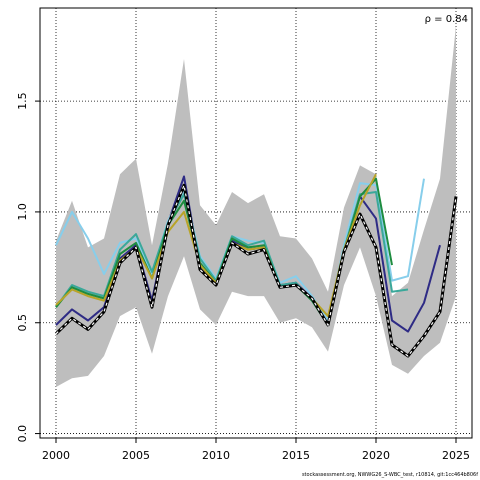 Image resolution: width=480 pixels, height=480 pixels. Describe the element at coordinates (22, 434) in the screenshot. I see `y-tick-label-0: 0.0` at that location.